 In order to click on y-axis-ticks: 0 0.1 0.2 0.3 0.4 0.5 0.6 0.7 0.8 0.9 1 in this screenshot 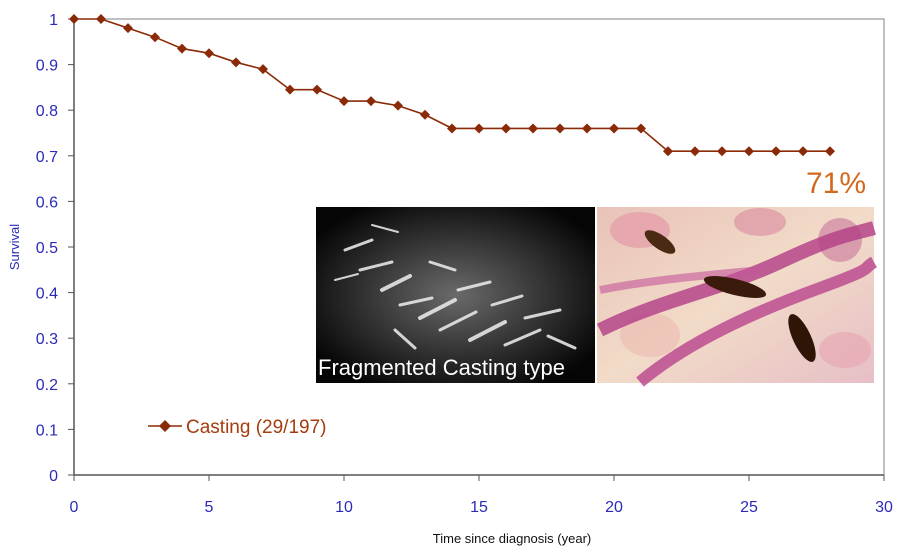, I will do `click(55, 248)`.